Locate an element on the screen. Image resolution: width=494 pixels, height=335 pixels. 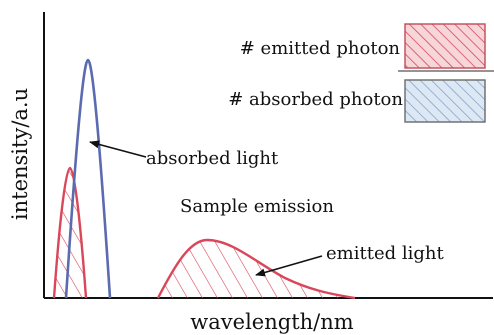
absorbed-peak-curve is located at coordinates (88, 178).